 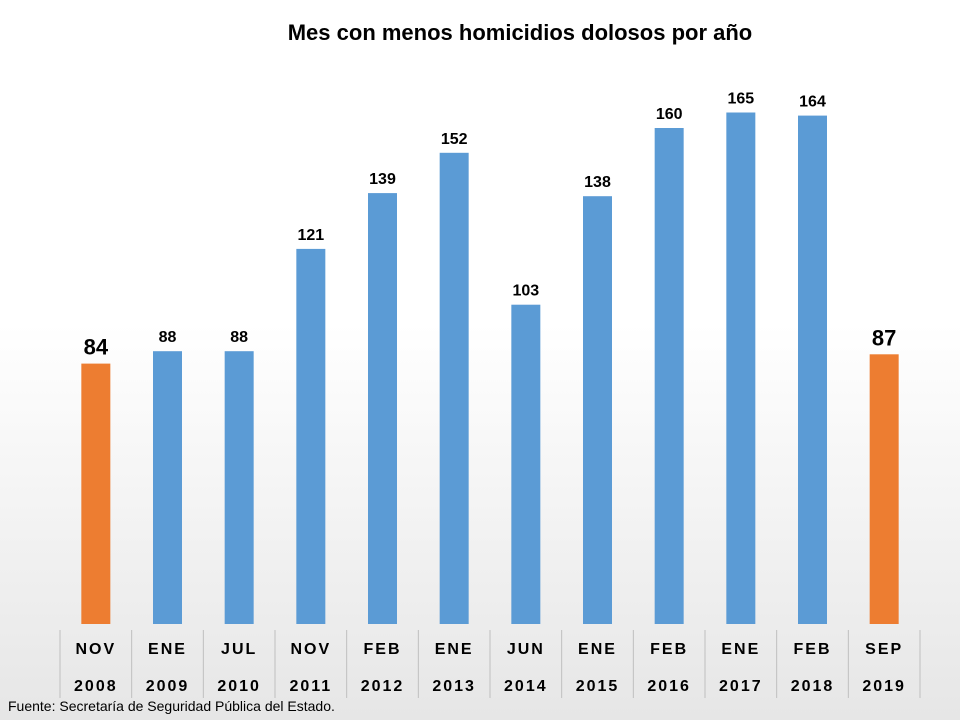 What do you see at coordinates (239, 686) in the screenshot?
I see `x-tick-year: 2010` at bounding box center [239, 686].